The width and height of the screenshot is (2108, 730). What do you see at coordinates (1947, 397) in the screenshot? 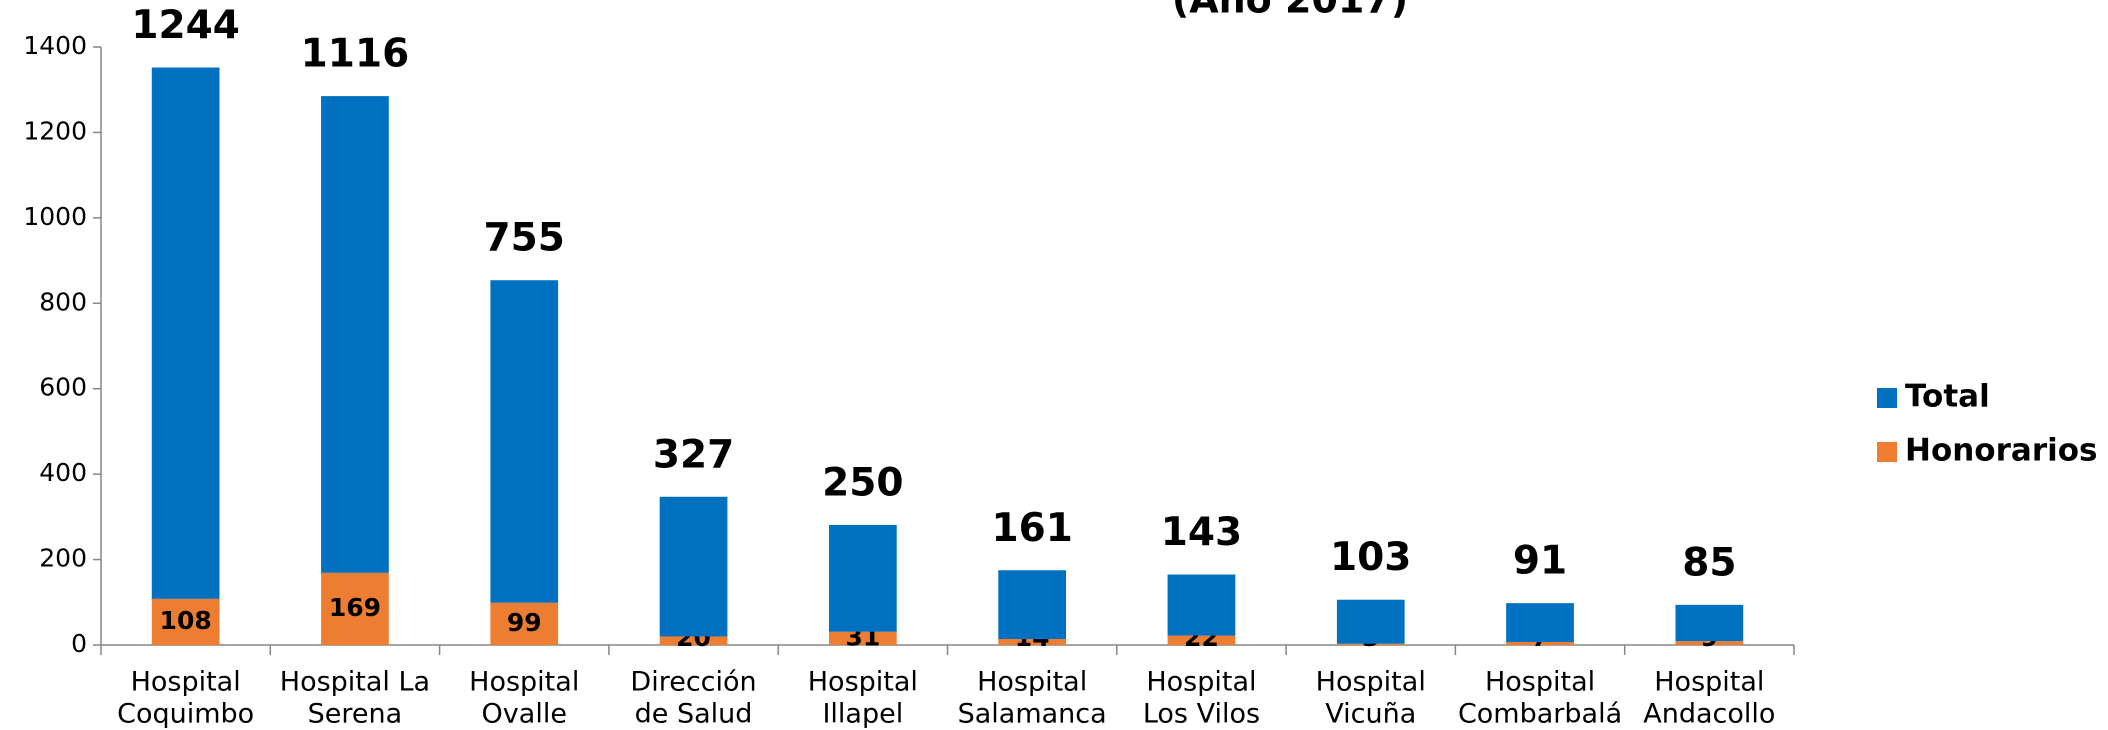
I see `legend-label: Total` at bounding box center [1947, 397].